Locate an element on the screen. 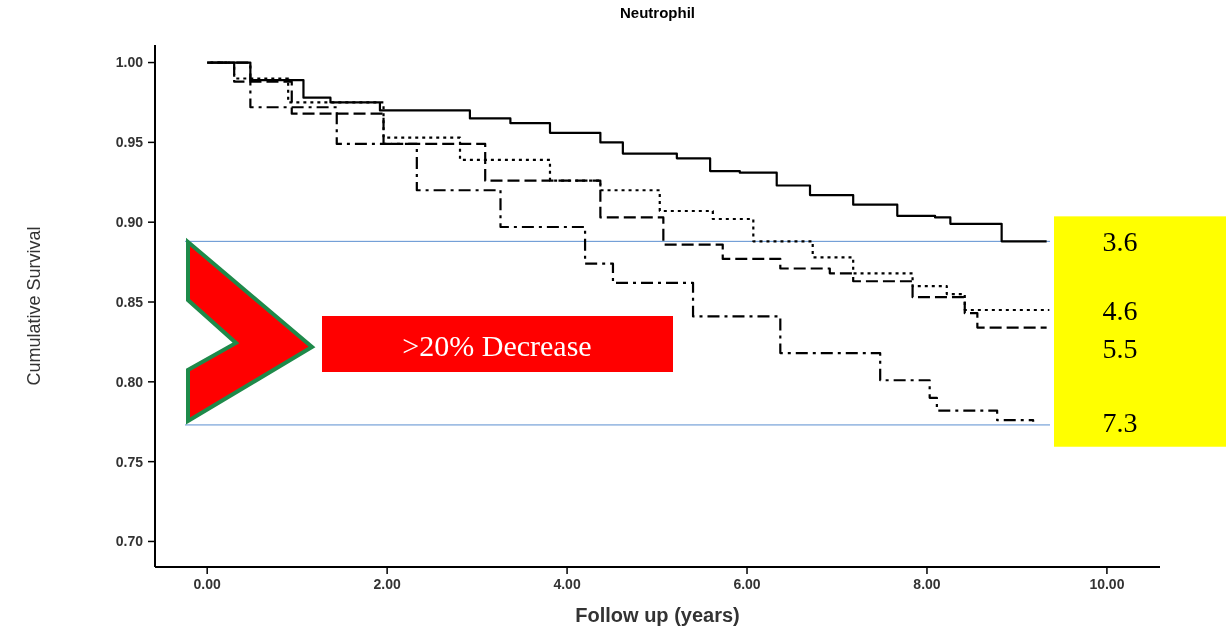  x-tick-label: 10.00 is located at coordinates (1107, 584).